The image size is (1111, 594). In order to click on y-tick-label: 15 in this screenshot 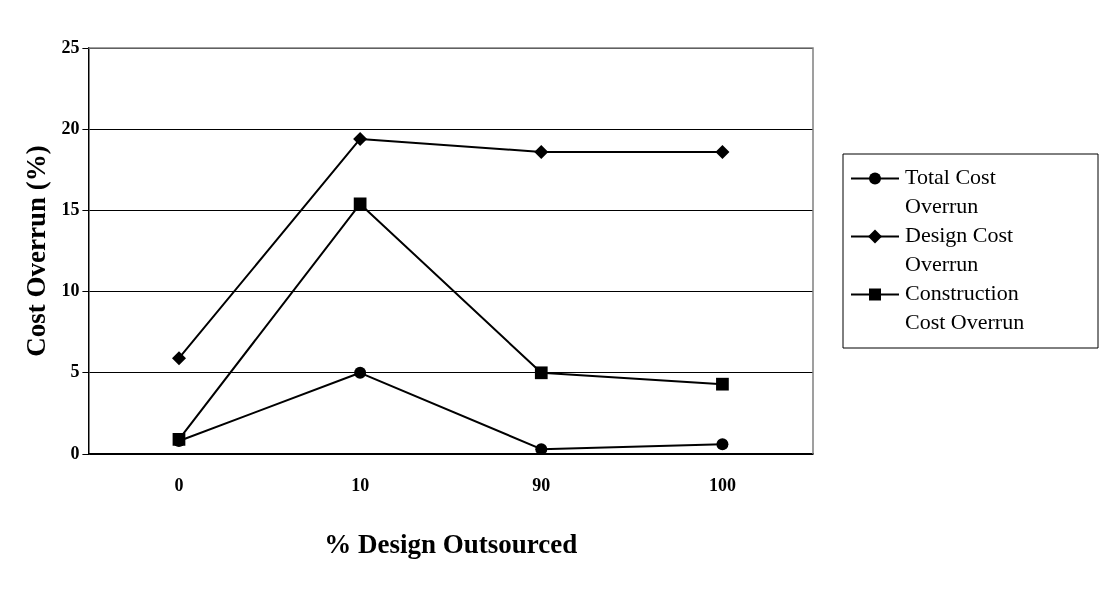, I will do `click(70, 209)`.